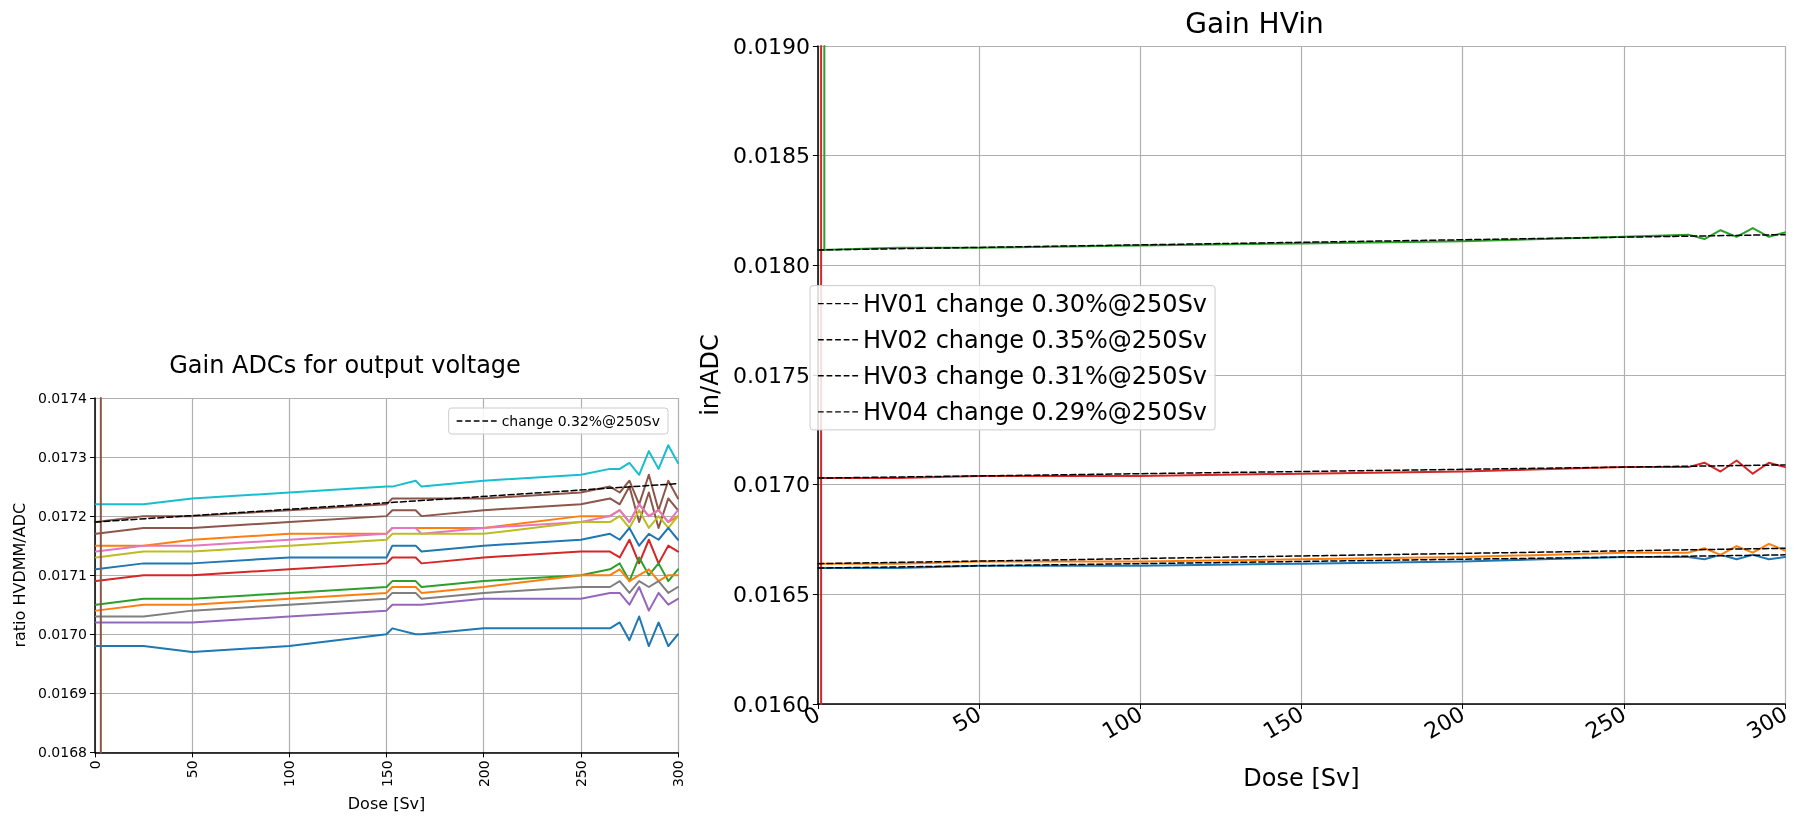 The image size is (1819, 816). What do you see at coordinates (771, 46) in the screenshot?
I see `y-tick-label: 0.0190` at bounding box center [771, 46].